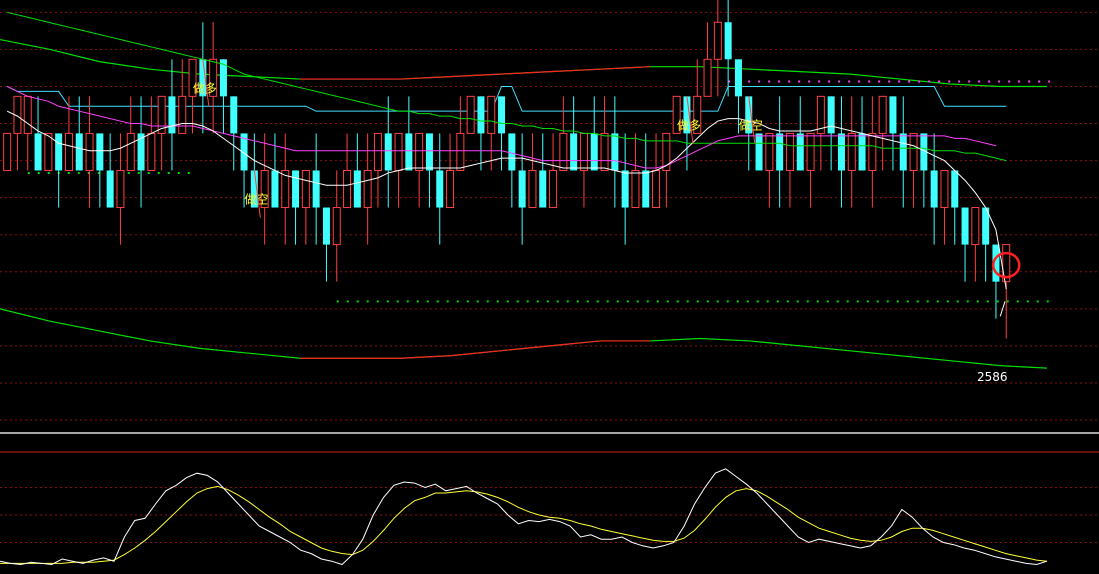  Describe the element at coordinates (256, 199) in the screenshot. I see `signal-label-1: 做空` at that location.